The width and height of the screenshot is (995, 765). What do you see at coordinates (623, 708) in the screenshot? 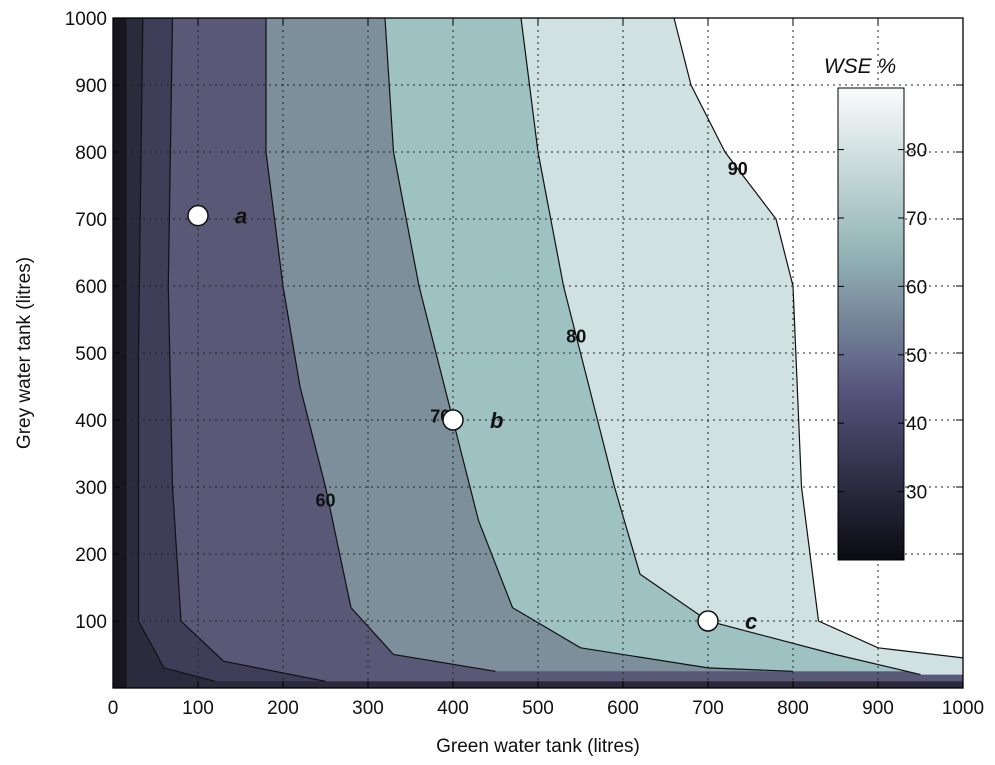
I see `x-tick-label: 600` at bounding box center [623, 708].